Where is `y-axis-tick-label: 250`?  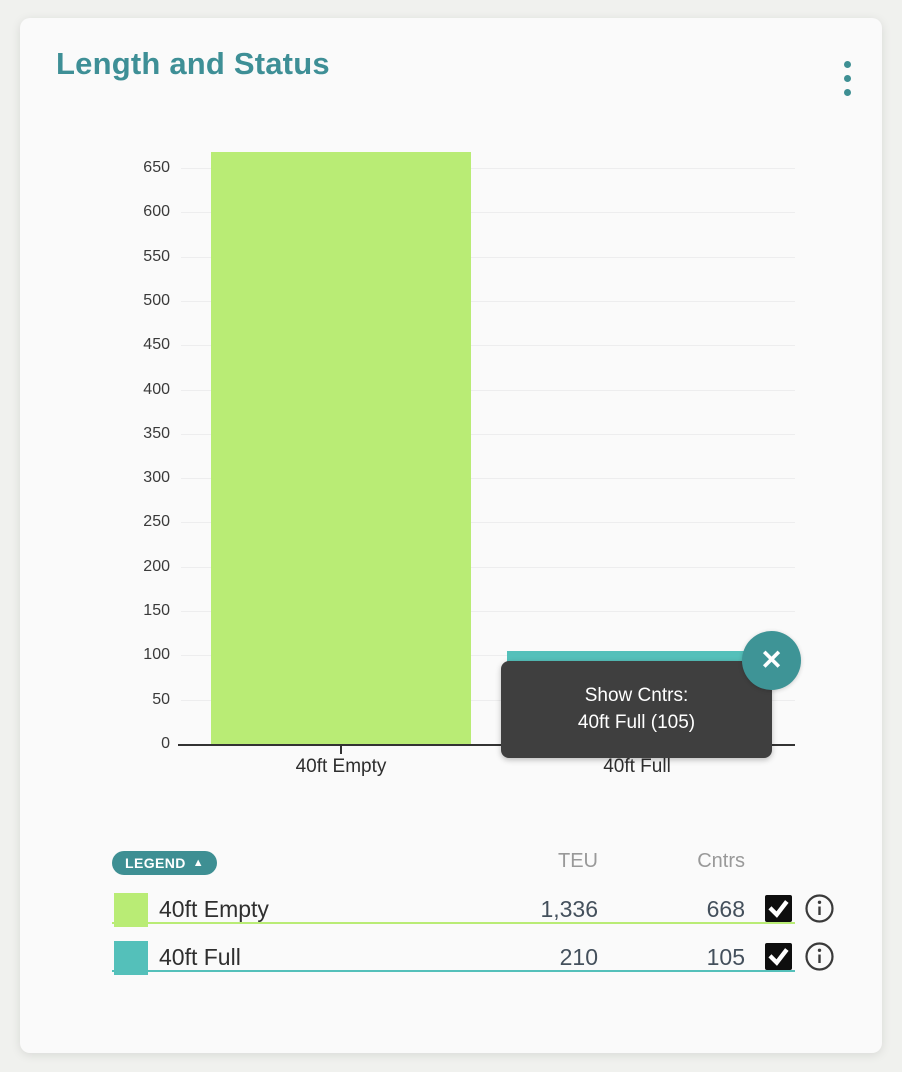
y-axis-tick-label: 250 is located at coordinates (156, 522).